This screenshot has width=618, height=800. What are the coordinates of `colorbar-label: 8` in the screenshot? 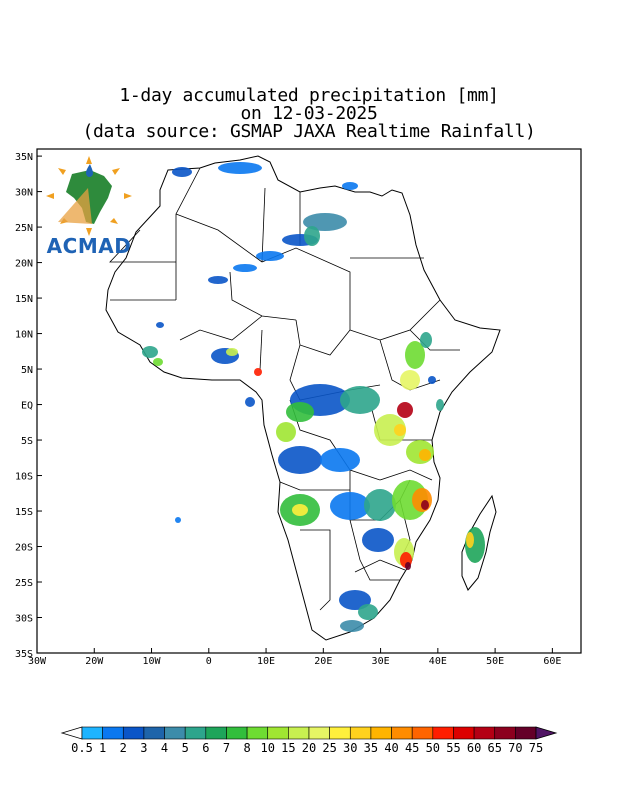 It's located at (246, 748).